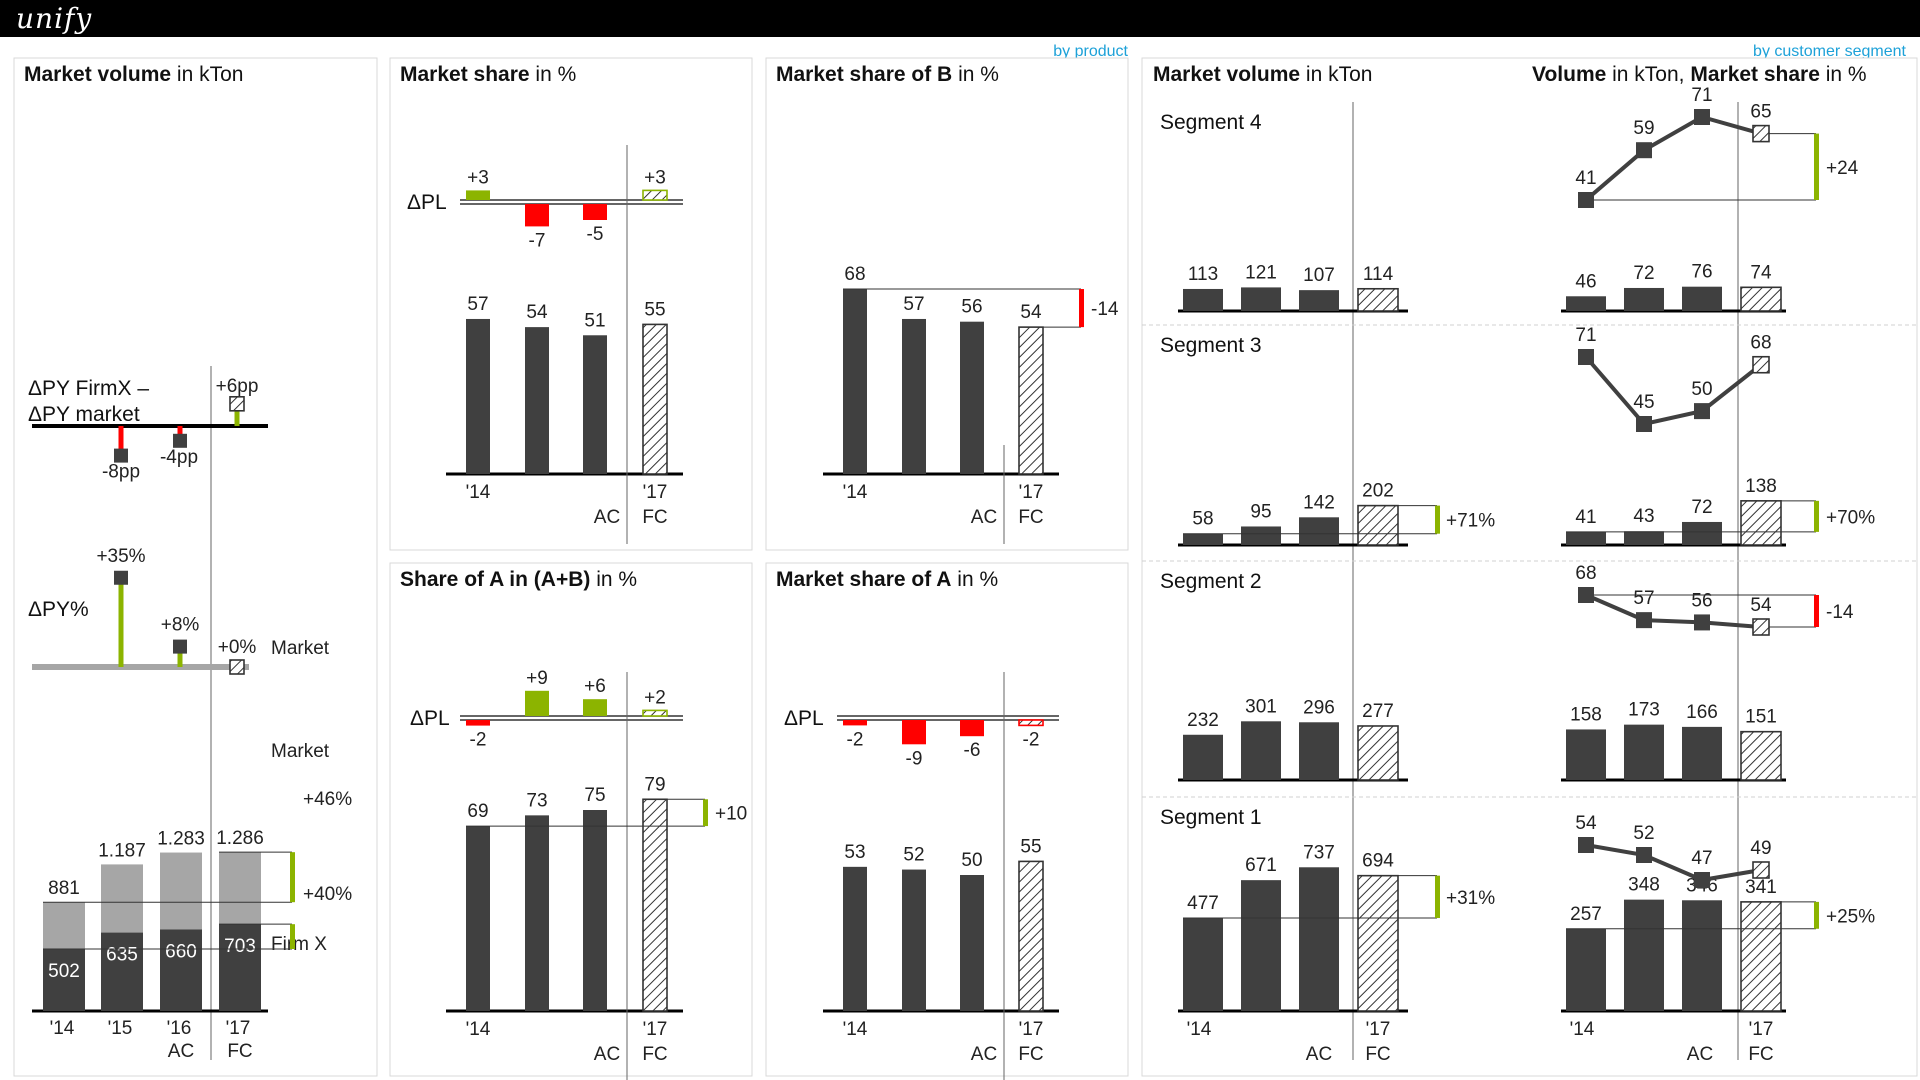  Describe the element at coordinates (571, 819) in the screenshot. I see `panel-share-a-in-ab` at that location.